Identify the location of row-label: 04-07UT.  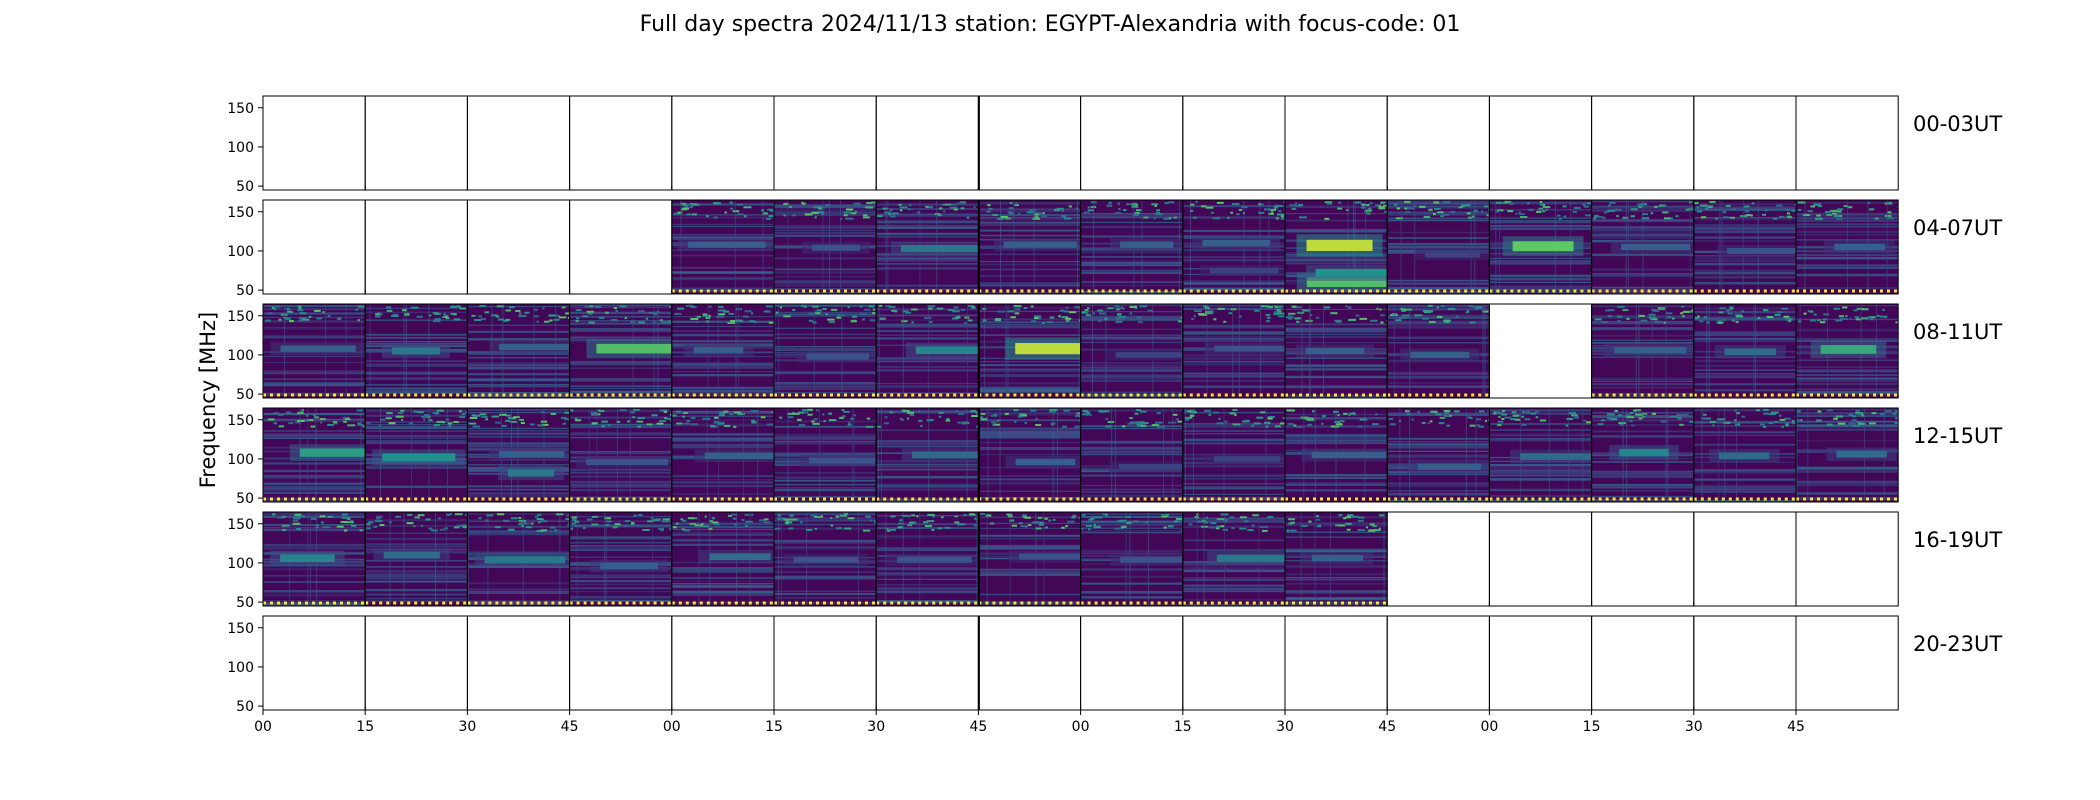
(1957, 228).